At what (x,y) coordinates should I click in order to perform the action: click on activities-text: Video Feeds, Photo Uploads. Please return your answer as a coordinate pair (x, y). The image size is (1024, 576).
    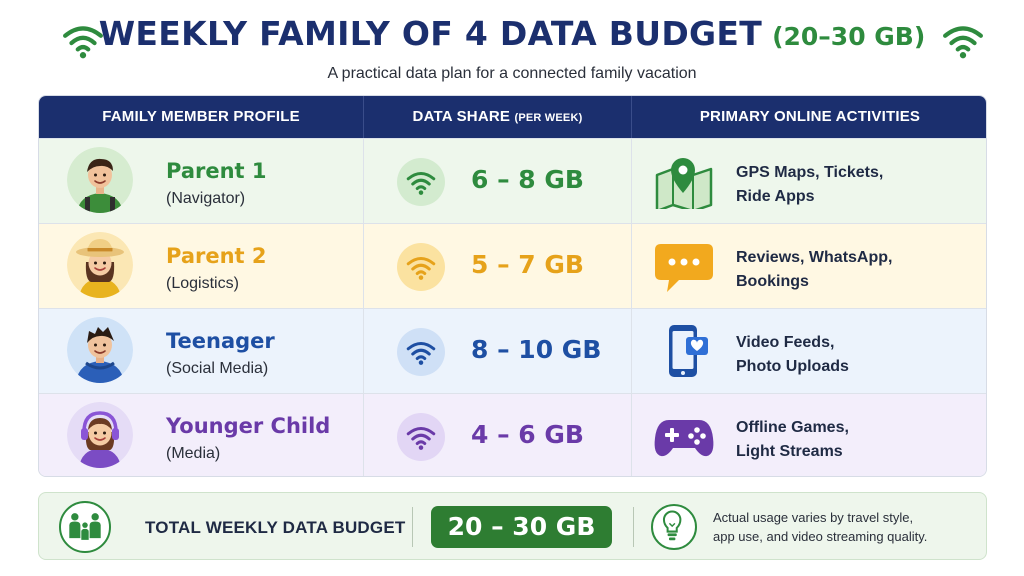
    Looking at the image, I should click on (792, 355).